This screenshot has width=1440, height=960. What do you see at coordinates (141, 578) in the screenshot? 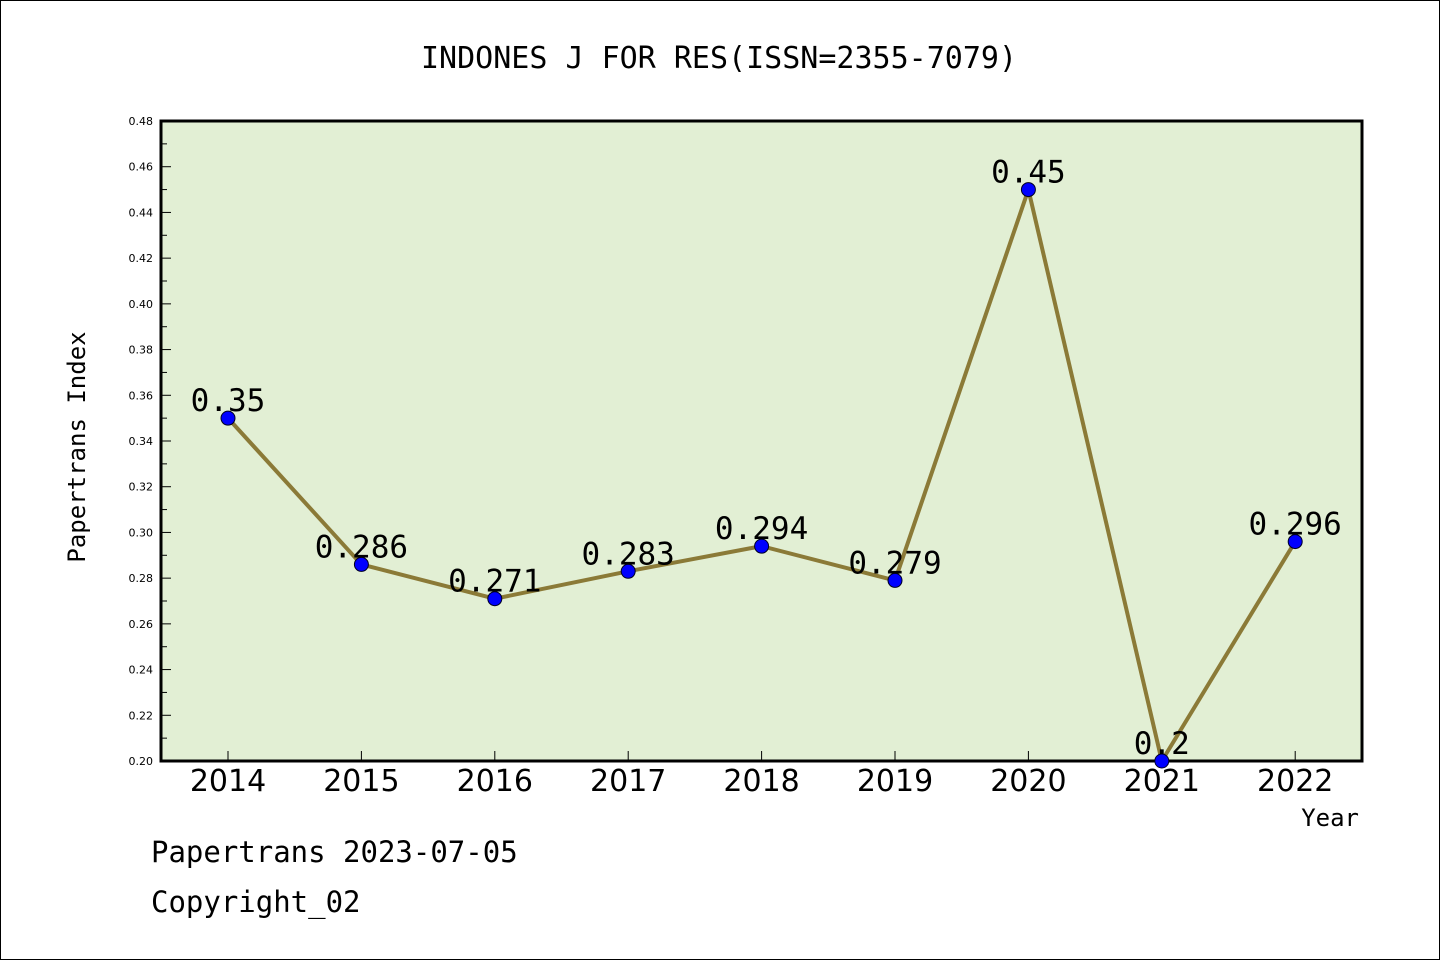
I see `y-tick-label: 0.28` at bounding box center [141, 578].